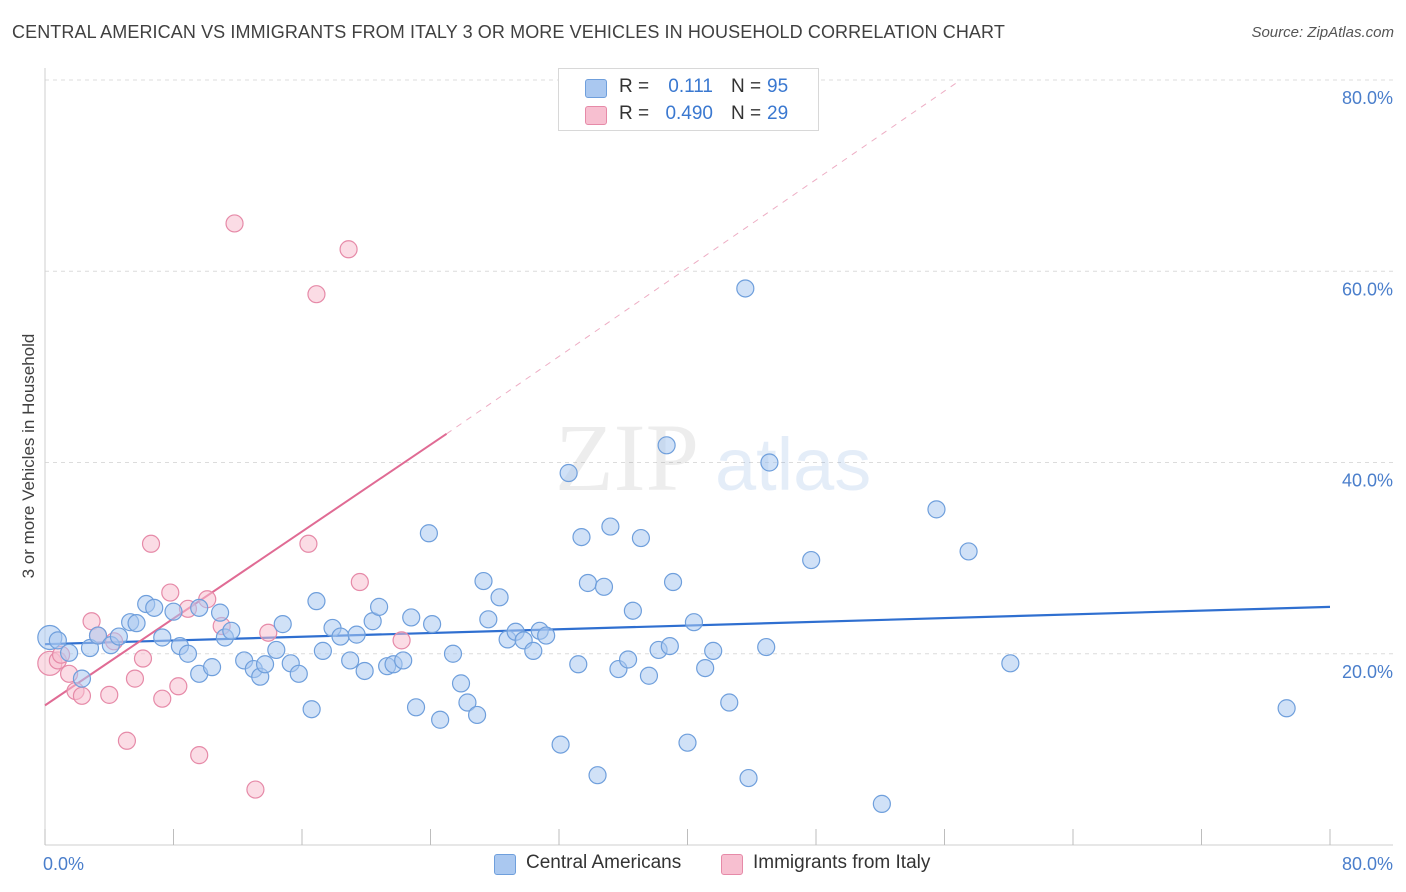  I want to click on n-value: 29, so click(778, 113).